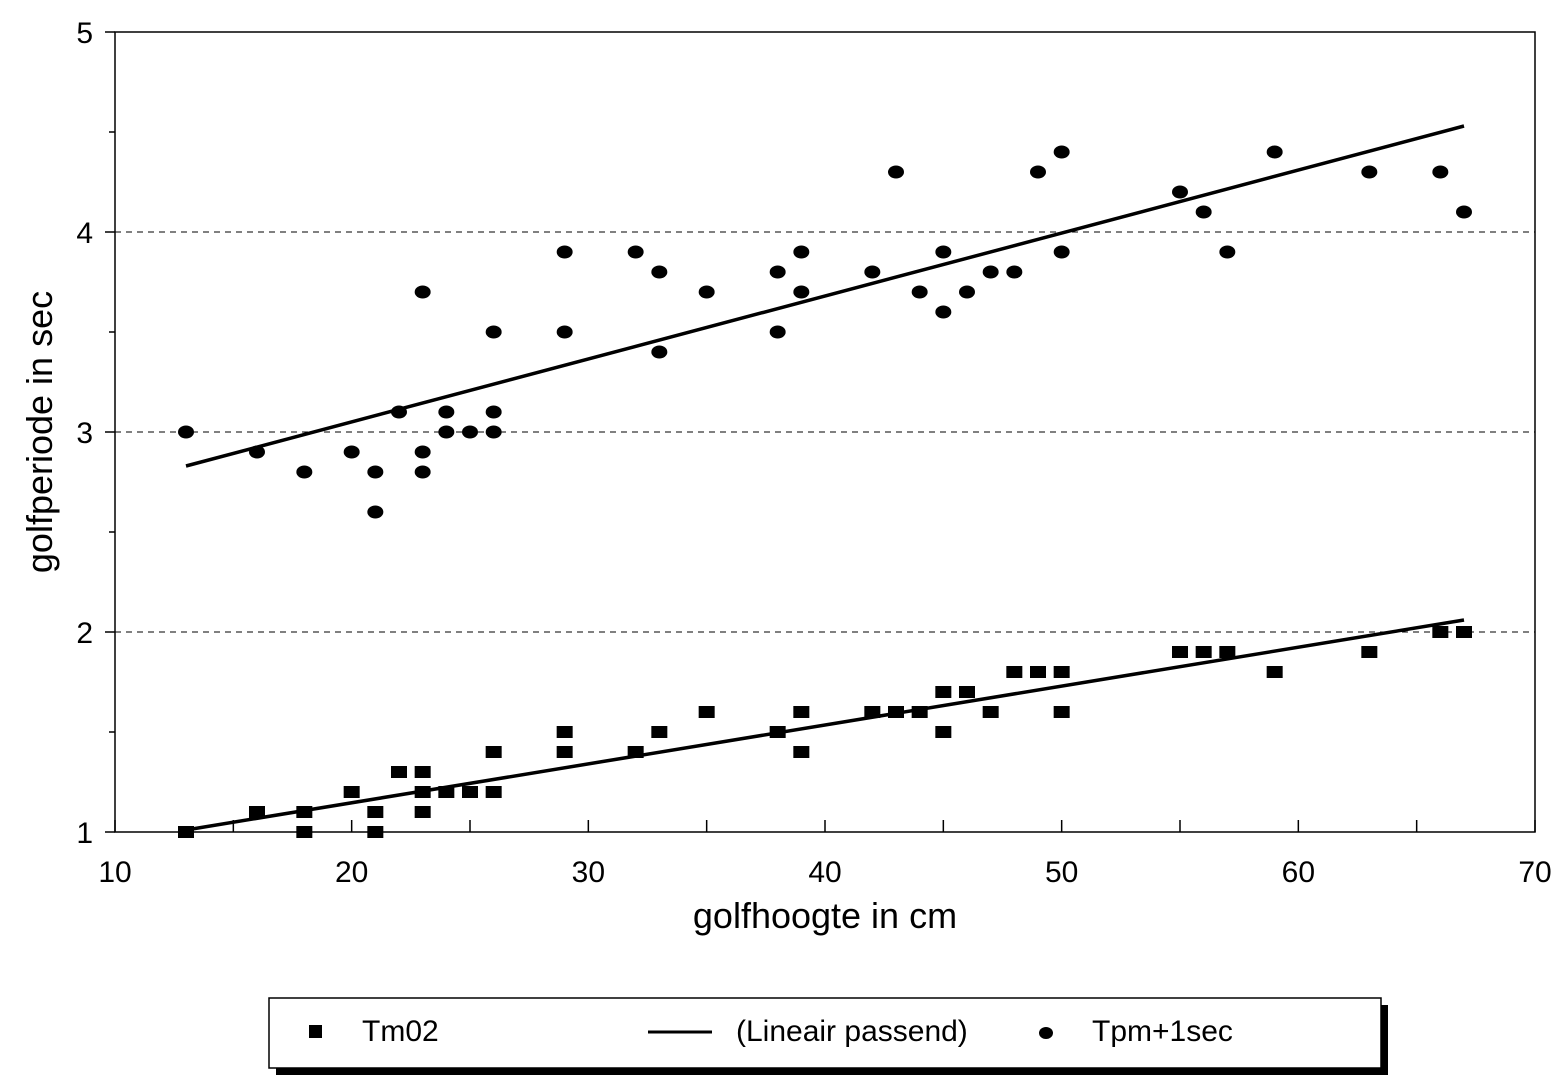  What do you see at coordinates (39, 432) in the screenshot?
I see `y-axis-title: golfperiode in sec` at bounding box center [39, 432].